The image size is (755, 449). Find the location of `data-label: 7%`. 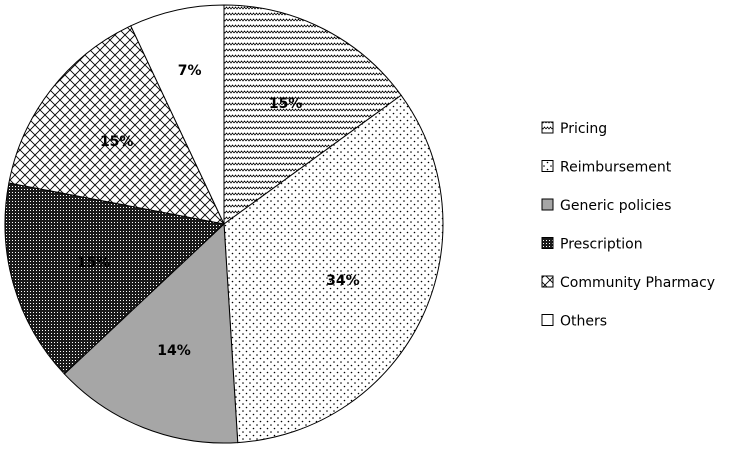

data-label: 7% is located at coordinates (190, 71).